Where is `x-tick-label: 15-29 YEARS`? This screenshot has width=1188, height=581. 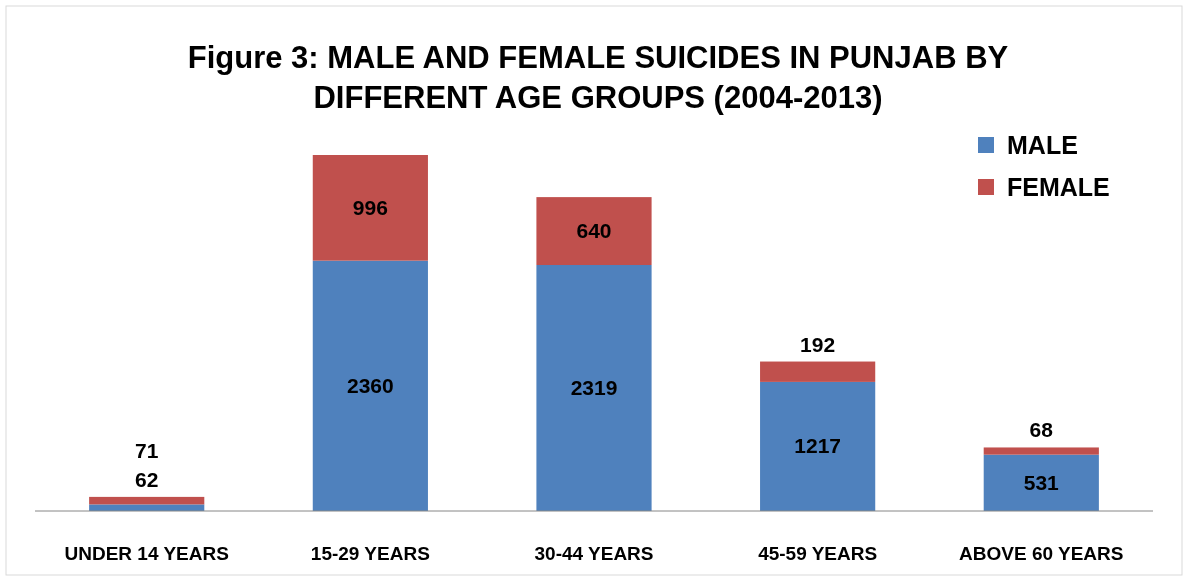
x-tick-label: 15-29 YEARS is located at coordinates (370, 553).